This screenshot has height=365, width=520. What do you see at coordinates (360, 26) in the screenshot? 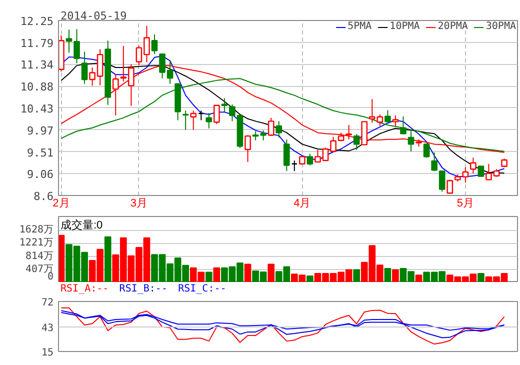
I see `legend-label: 5PMA` at bounding box center [360, 26].